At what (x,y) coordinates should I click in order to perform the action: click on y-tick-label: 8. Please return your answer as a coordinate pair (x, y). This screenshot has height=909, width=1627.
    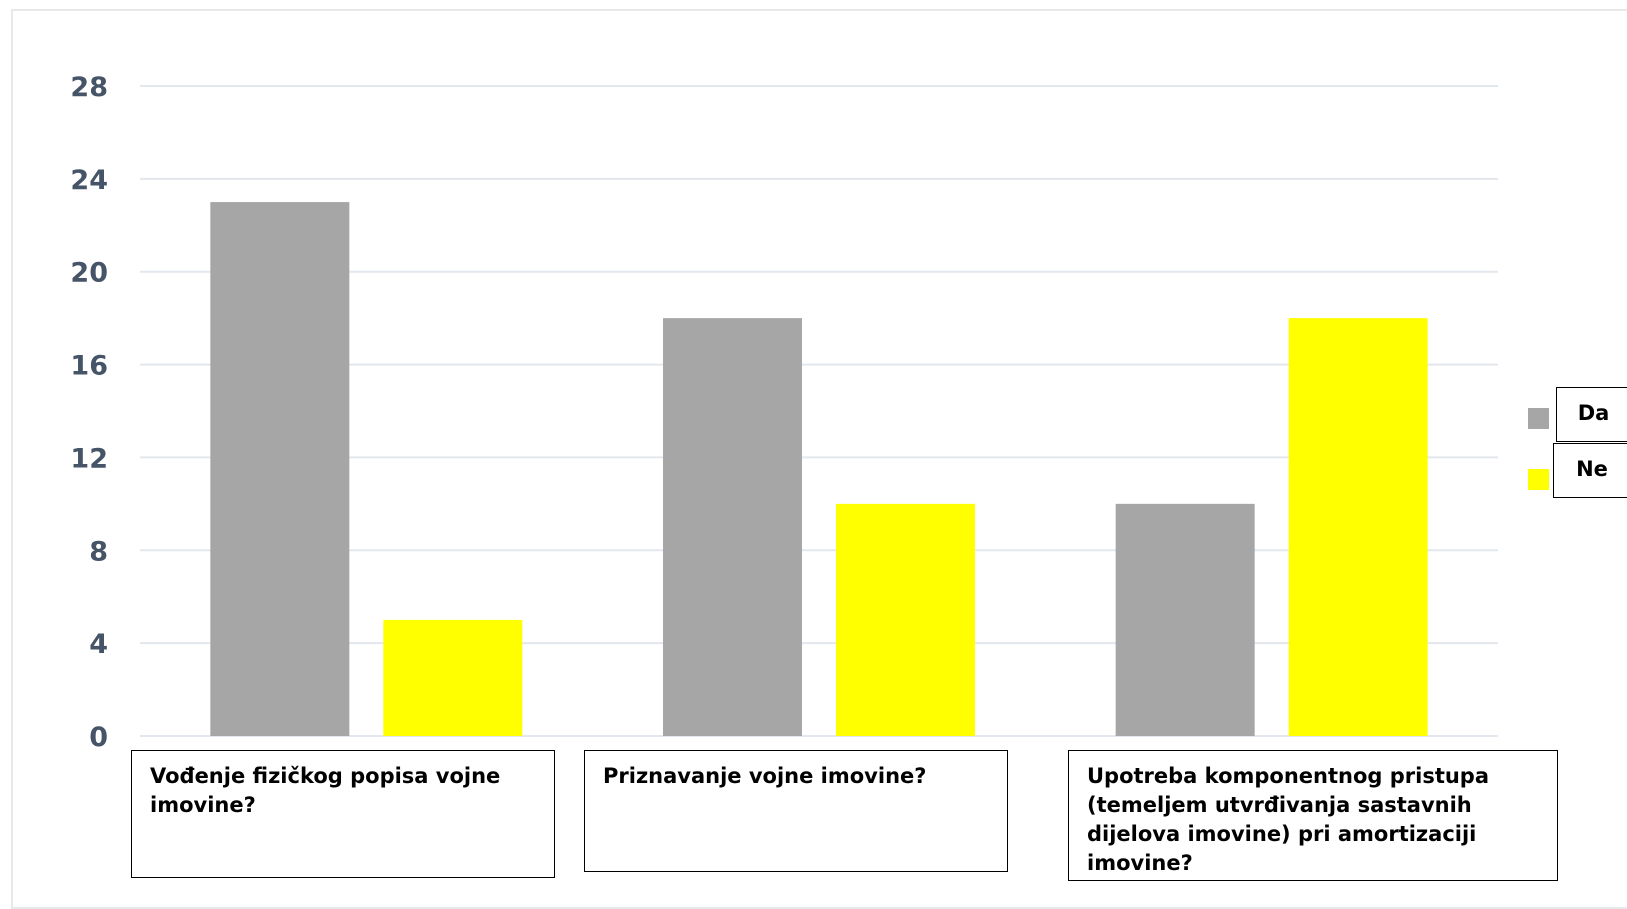
    Looking at the image, I should click on (98, 551).